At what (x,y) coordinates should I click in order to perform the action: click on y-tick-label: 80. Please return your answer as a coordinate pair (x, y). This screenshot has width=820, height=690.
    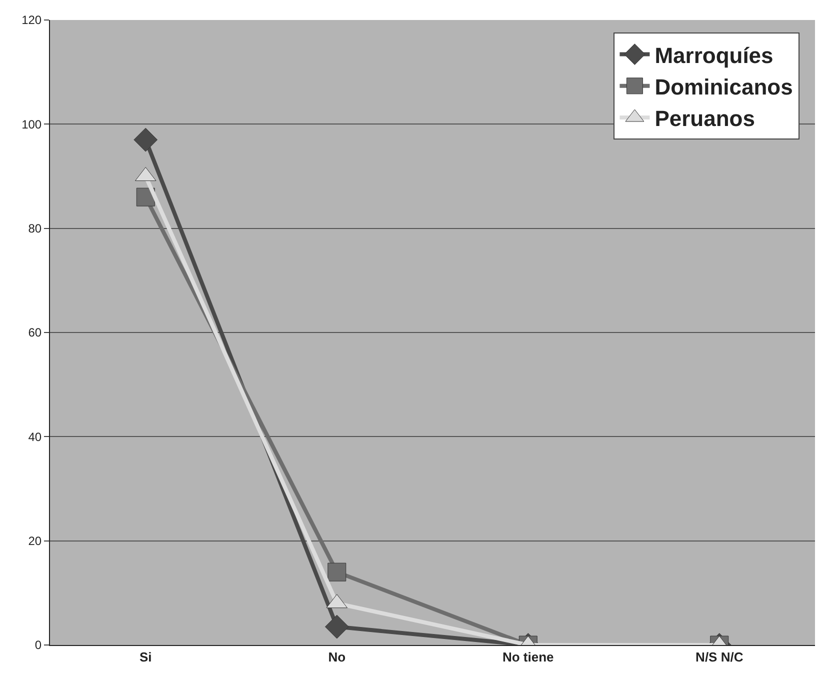
    Looking at the image, I should click on (35, 229).